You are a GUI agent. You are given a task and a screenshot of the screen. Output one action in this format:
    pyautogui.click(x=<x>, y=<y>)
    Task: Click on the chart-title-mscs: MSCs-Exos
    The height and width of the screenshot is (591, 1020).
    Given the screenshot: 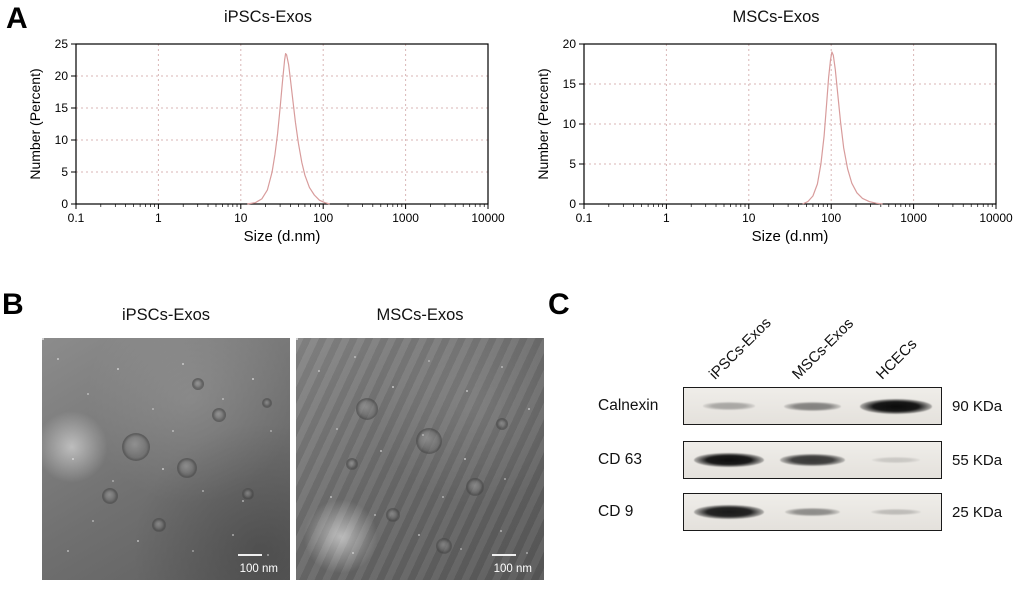 What is the action you would take?
    pyautogui.click(x=776, y=17)
    